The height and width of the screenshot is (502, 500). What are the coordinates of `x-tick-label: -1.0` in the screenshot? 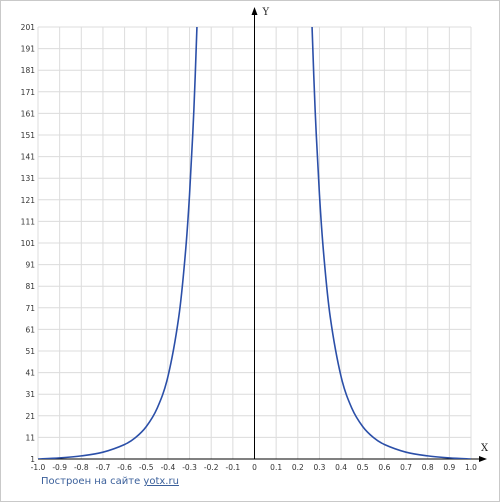 It's located at (38, 467).